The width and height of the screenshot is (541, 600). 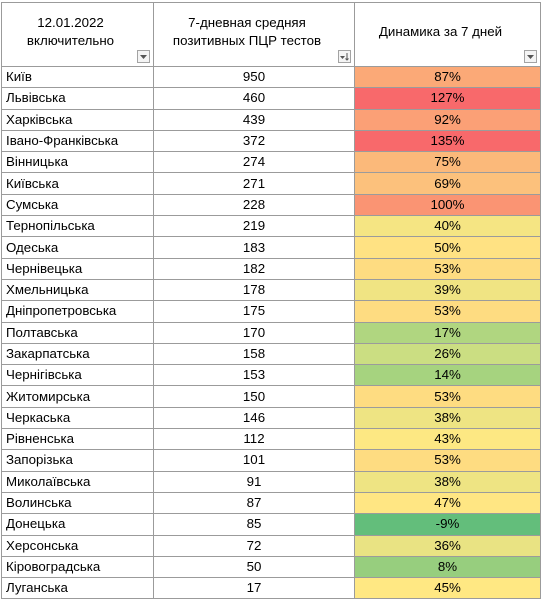 I want to click on cell-avg-tests: 17, so click(x=254, y=588).